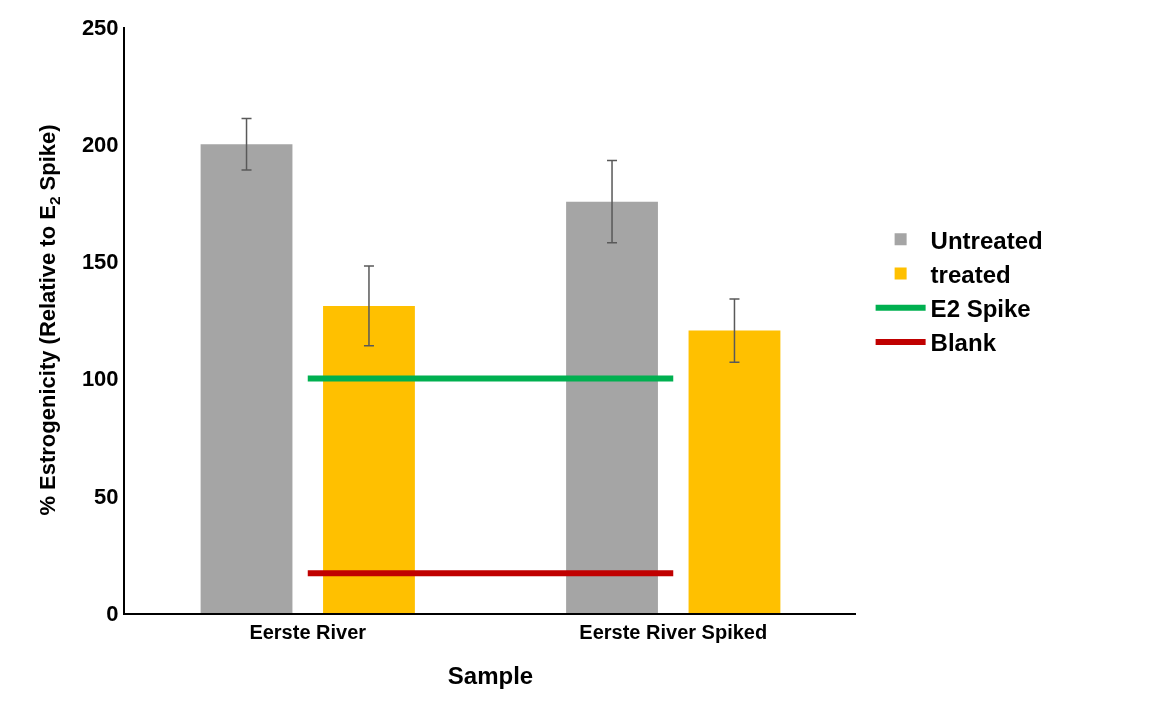 The image size is (1156, 713). Describe the element at coordinates (100, 262) in the screenshot. I see `y-tick-label: 150` at that location.